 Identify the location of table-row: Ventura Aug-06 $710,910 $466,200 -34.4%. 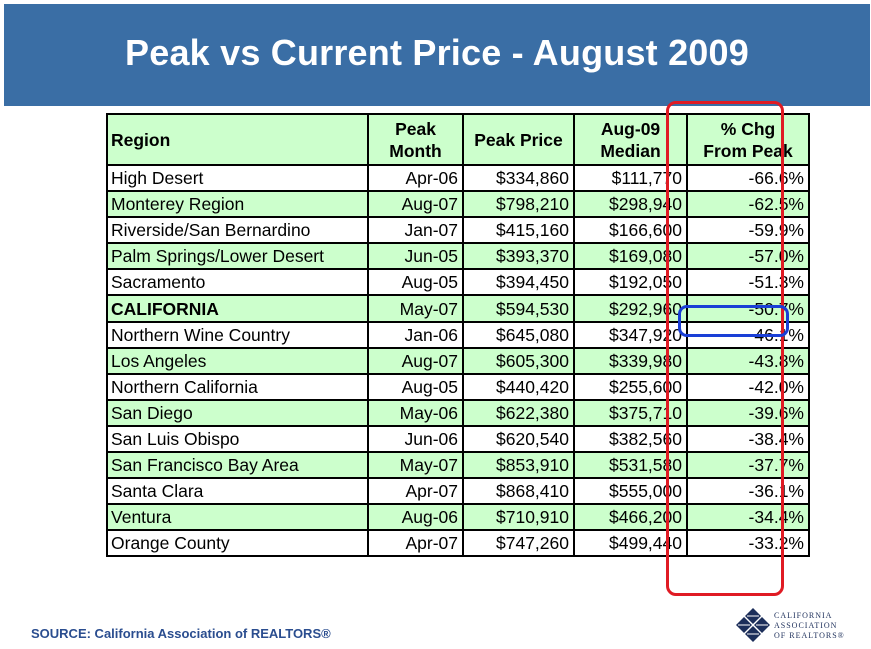
(458, 517).